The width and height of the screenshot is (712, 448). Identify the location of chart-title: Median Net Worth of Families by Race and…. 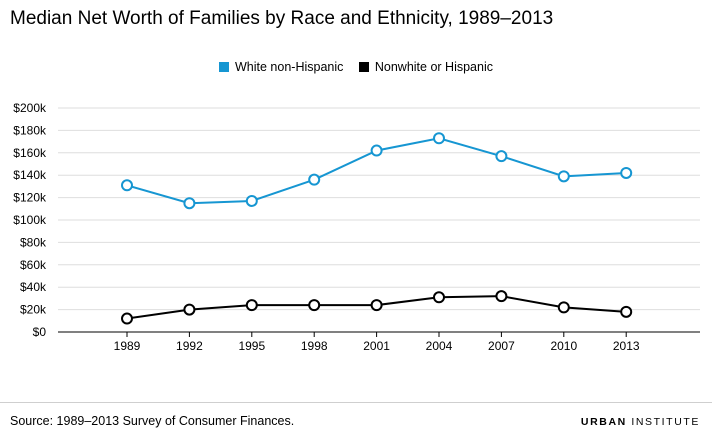
(282, 18).